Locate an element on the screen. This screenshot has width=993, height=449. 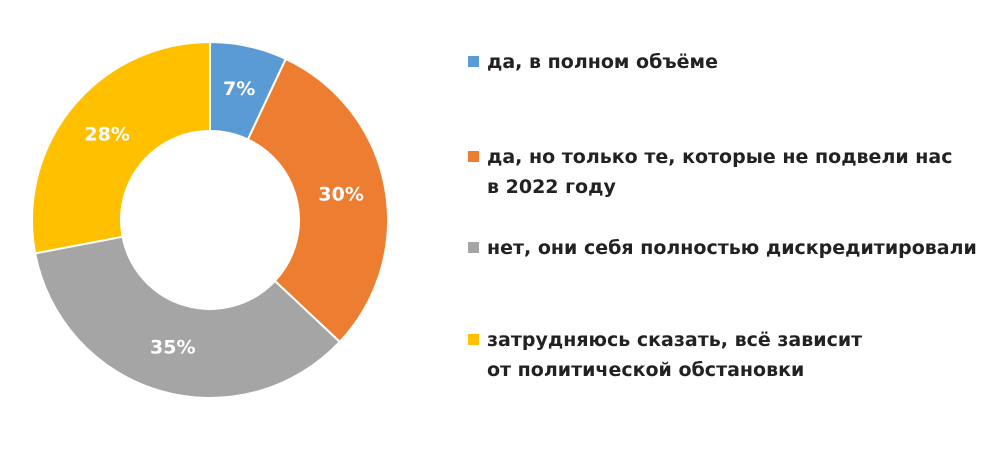
legend-item: нет, они себя полностью дискредитировали is located at coordinates (722, 248).